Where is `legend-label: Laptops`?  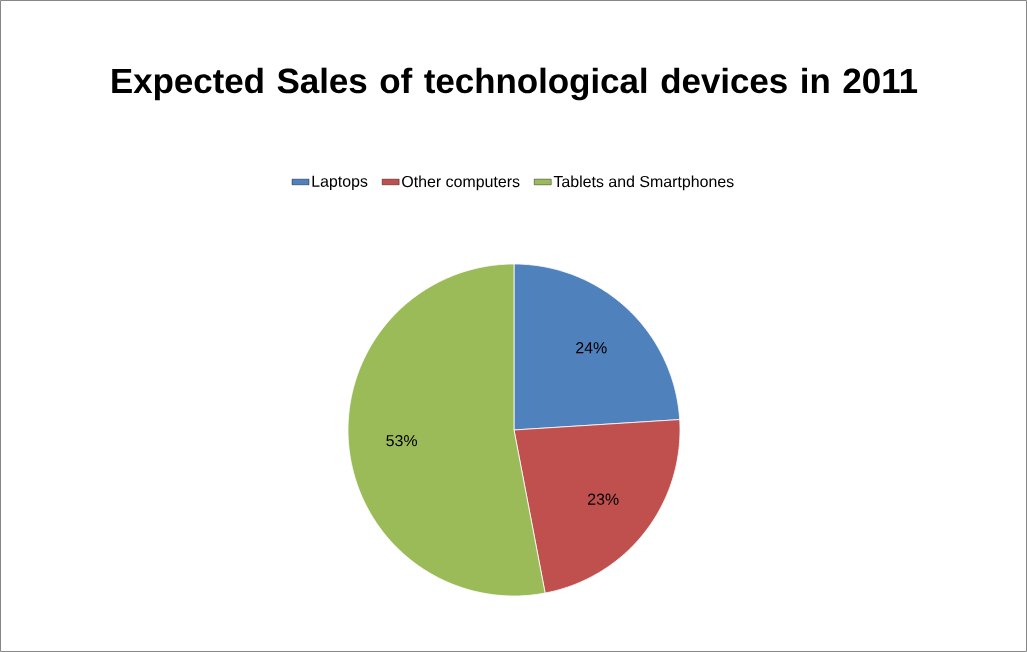
legend-label: Laptops is located at coordinates (340, 183).